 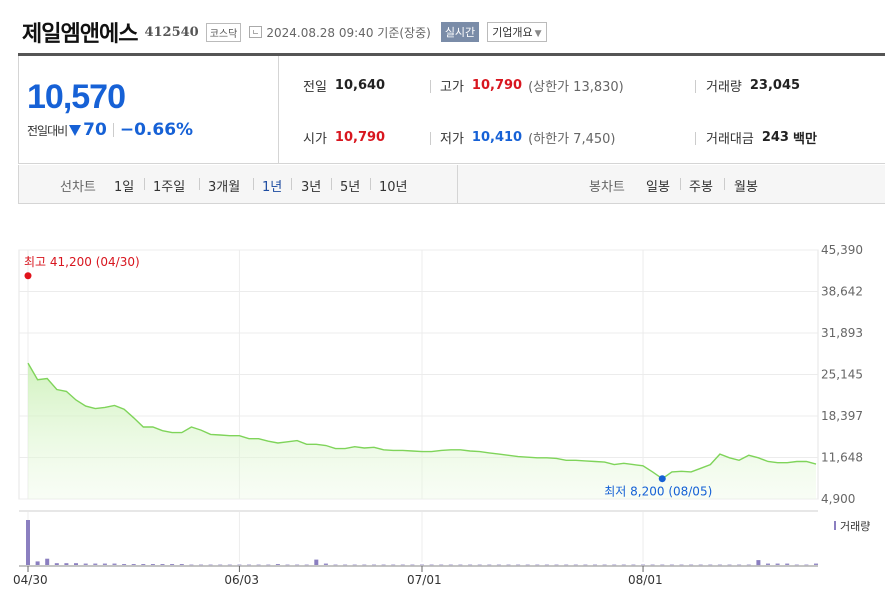 What do you see at coordinates (855, 526) in the screenshot?
I see `volume-legend: 거래량` at bounding box center [855, 526].